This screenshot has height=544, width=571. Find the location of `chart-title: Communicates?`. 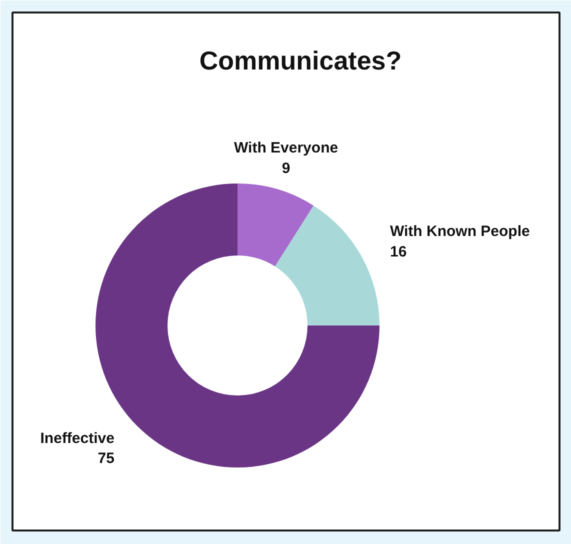

chart-title: Communicates? is located at coordinates (300, 61).